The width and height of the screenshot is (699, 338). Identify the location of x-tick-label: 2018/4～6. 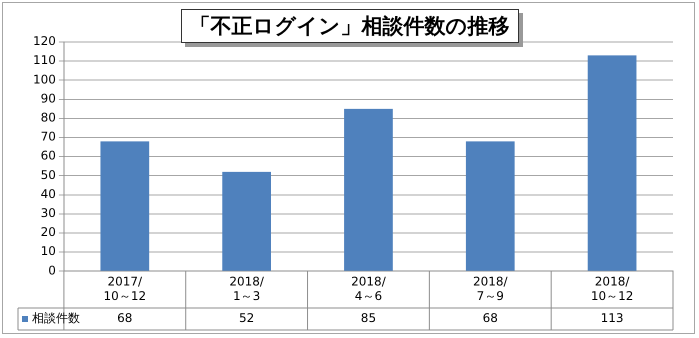
(369, 288).